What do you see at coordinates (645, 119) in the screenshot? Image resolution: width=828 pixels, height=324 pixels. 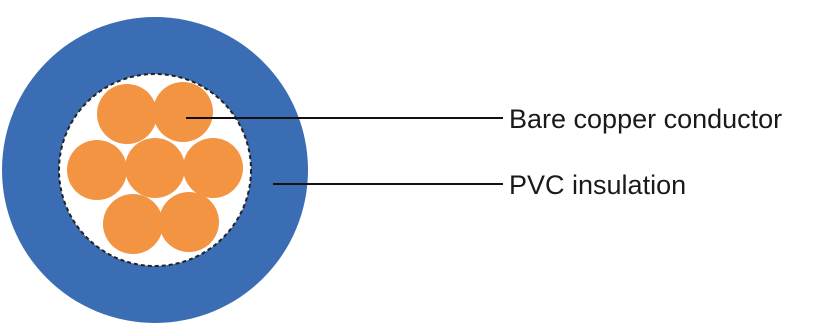 I see `conductor-label: Bare copper conductor` at bounding box center [645, 119].